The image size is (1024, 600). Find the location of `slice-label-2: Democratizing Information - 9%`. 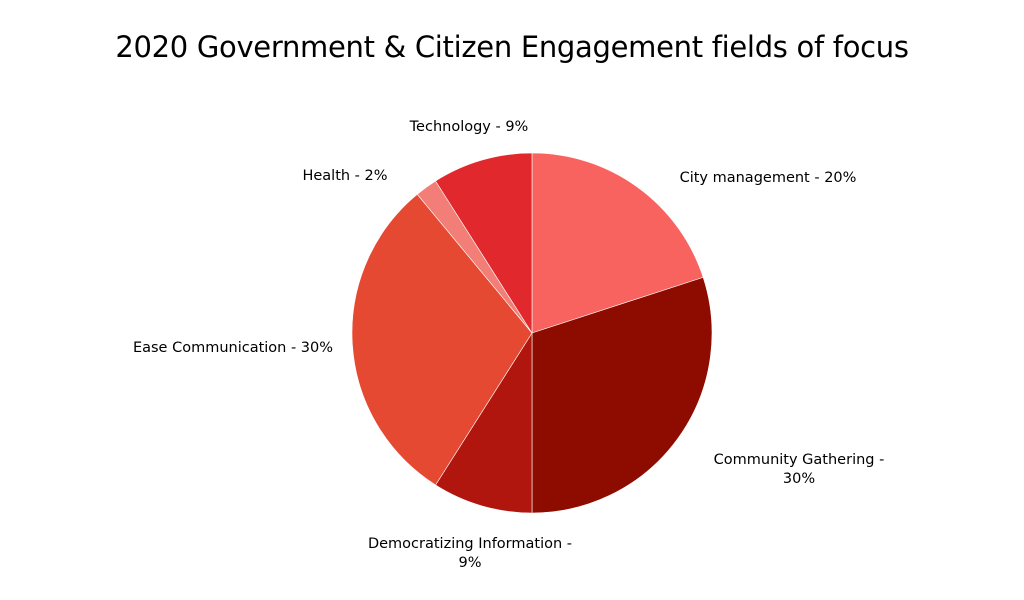

slice-label-2: Democratizing Information - 9% is located at coordinates (470, 553).